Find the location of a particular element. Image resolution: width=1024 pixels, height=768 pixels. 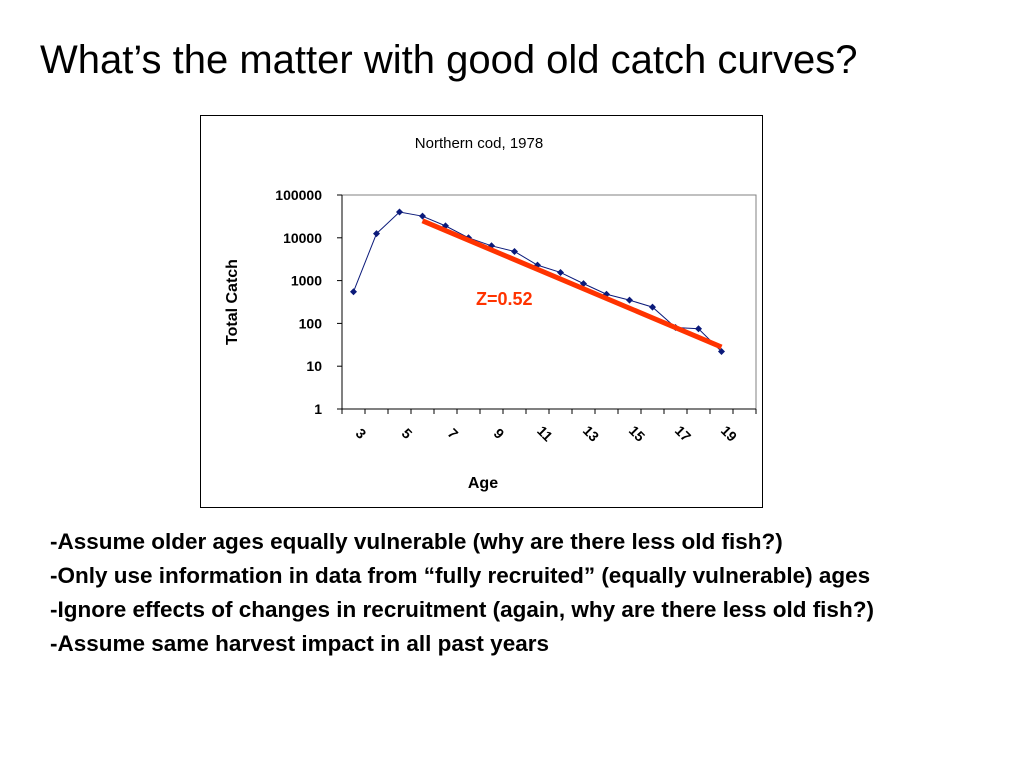

y-tick-label: 10000 is located at coordinates (302, 238).